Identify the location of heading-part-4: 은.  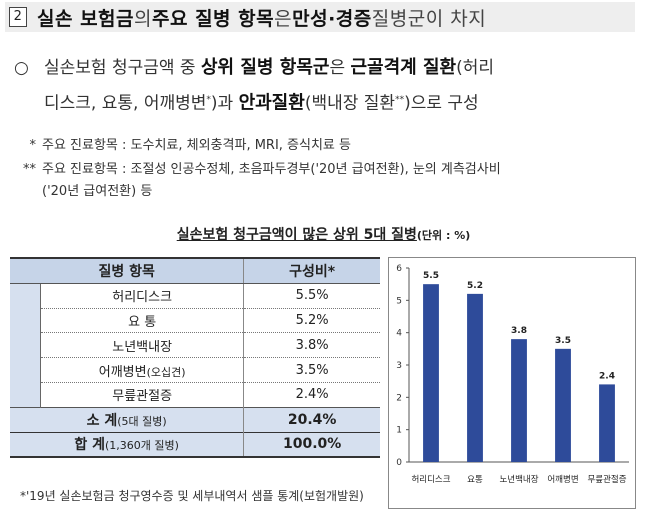
(283, 18).